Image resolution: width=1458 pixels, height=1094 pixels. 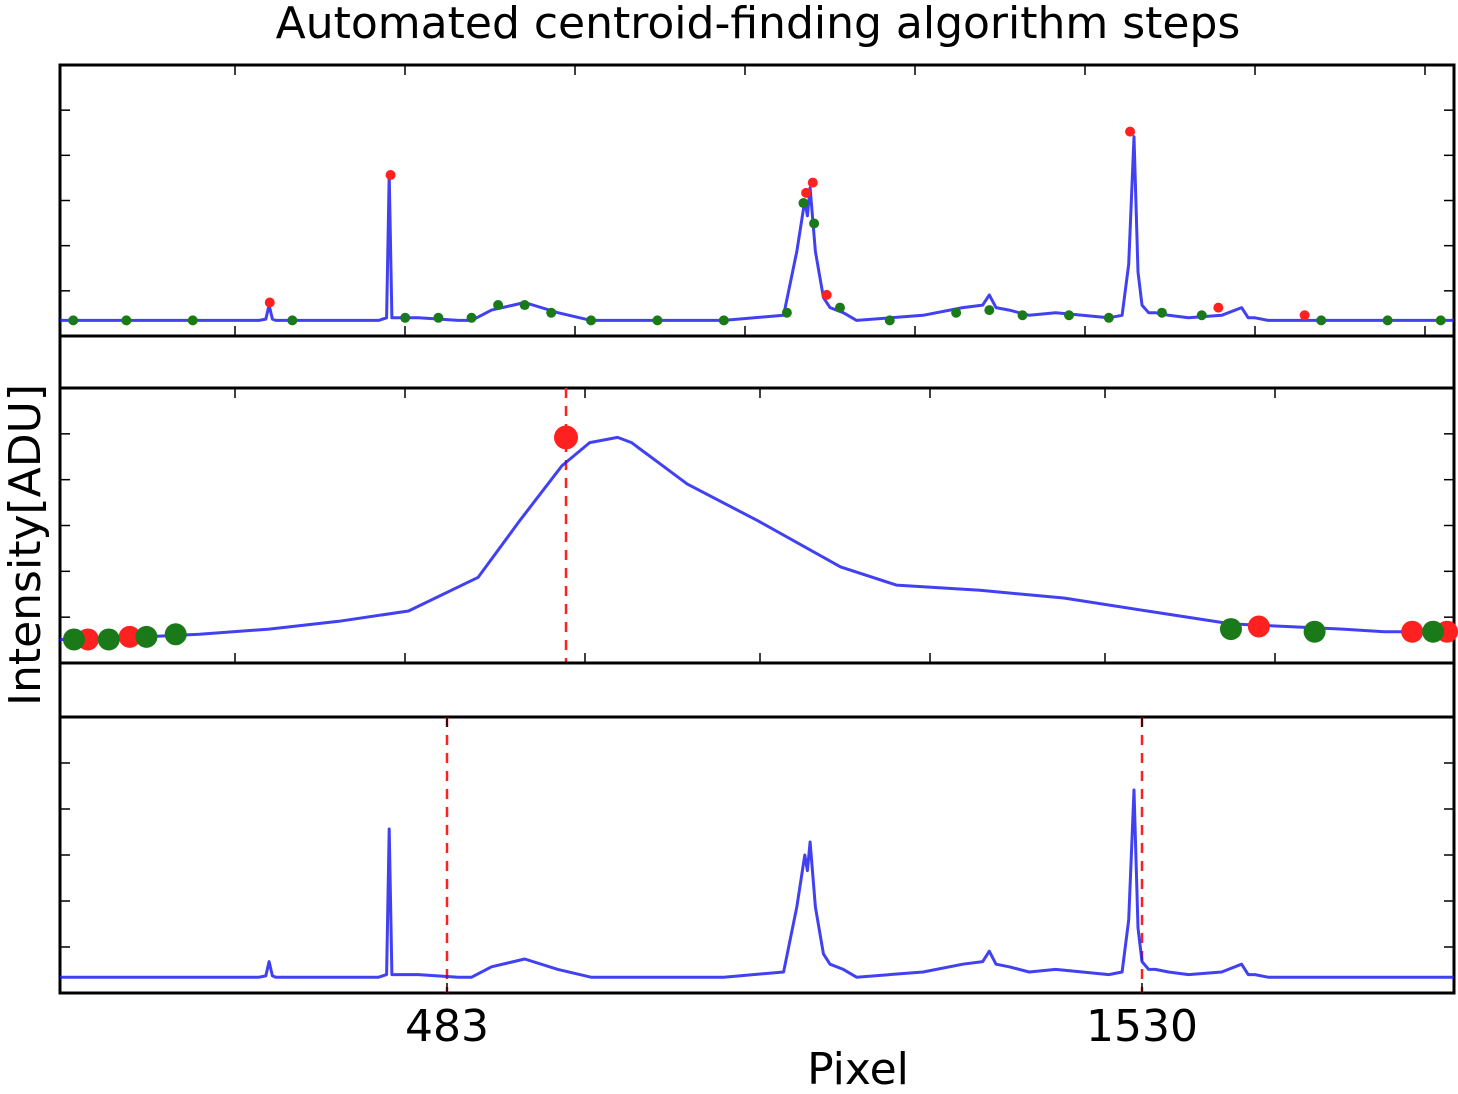 What do you see at coordinates (566, 437) in the screenshot?
I see `centroid-marker` at bounding box center [566, 437].